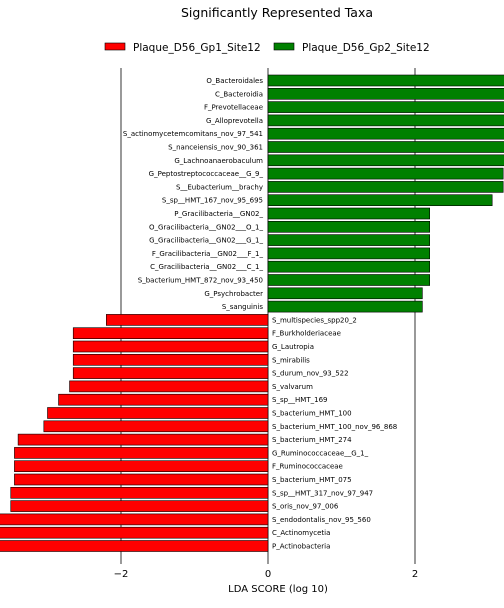 Image resolution: width=504 pixels, height=608 pixels. I want to click on bar-label: C_Actinomycetia, so click(301, 533).